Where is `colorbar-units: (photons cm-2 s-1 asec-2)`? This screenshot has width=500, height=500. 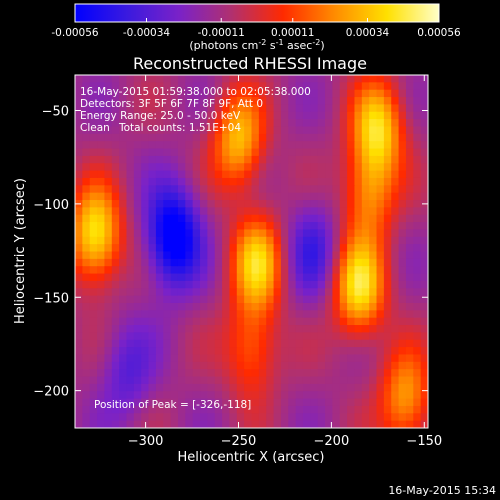 colorbar-units: (photons cm-2 s-1 asec-2) is located at coordinates (256, 45).